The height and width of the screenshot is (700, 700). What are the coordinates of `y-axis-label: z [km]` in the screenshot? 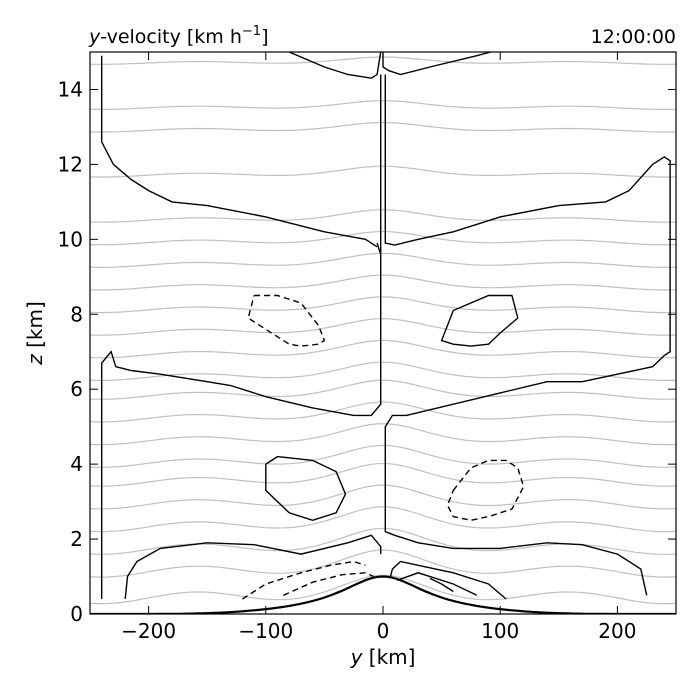 It's located at (35, 333).